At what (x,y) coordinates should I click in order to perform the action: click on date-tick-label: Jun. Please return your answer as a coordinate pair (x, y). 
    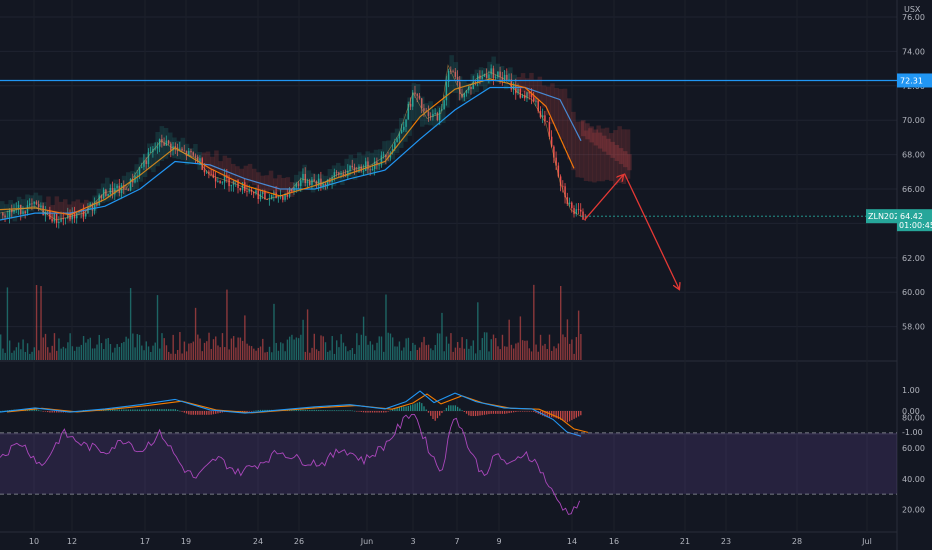
    Looking at the image, I should click on (367, 541).